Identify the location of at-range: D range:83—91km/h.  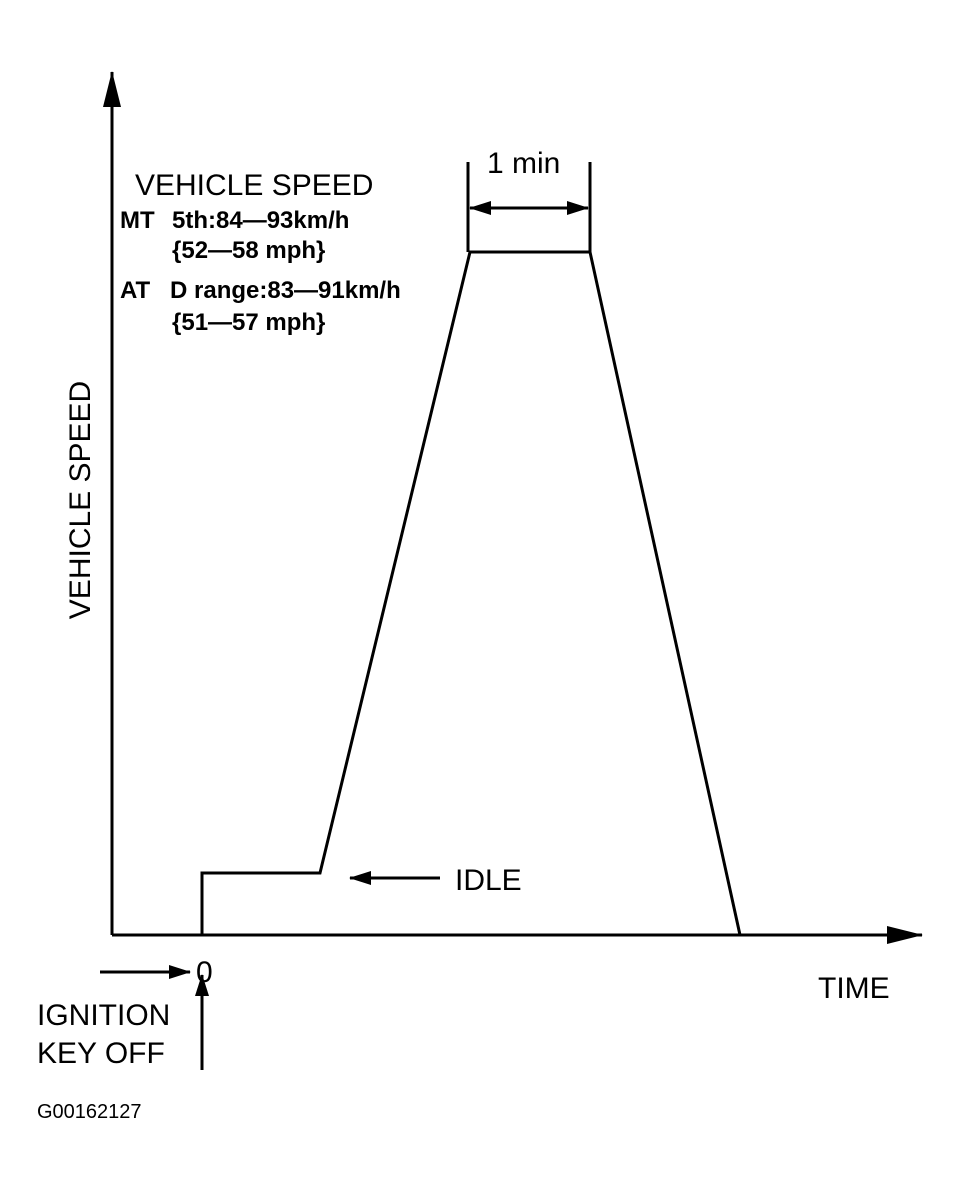
(285, 290).